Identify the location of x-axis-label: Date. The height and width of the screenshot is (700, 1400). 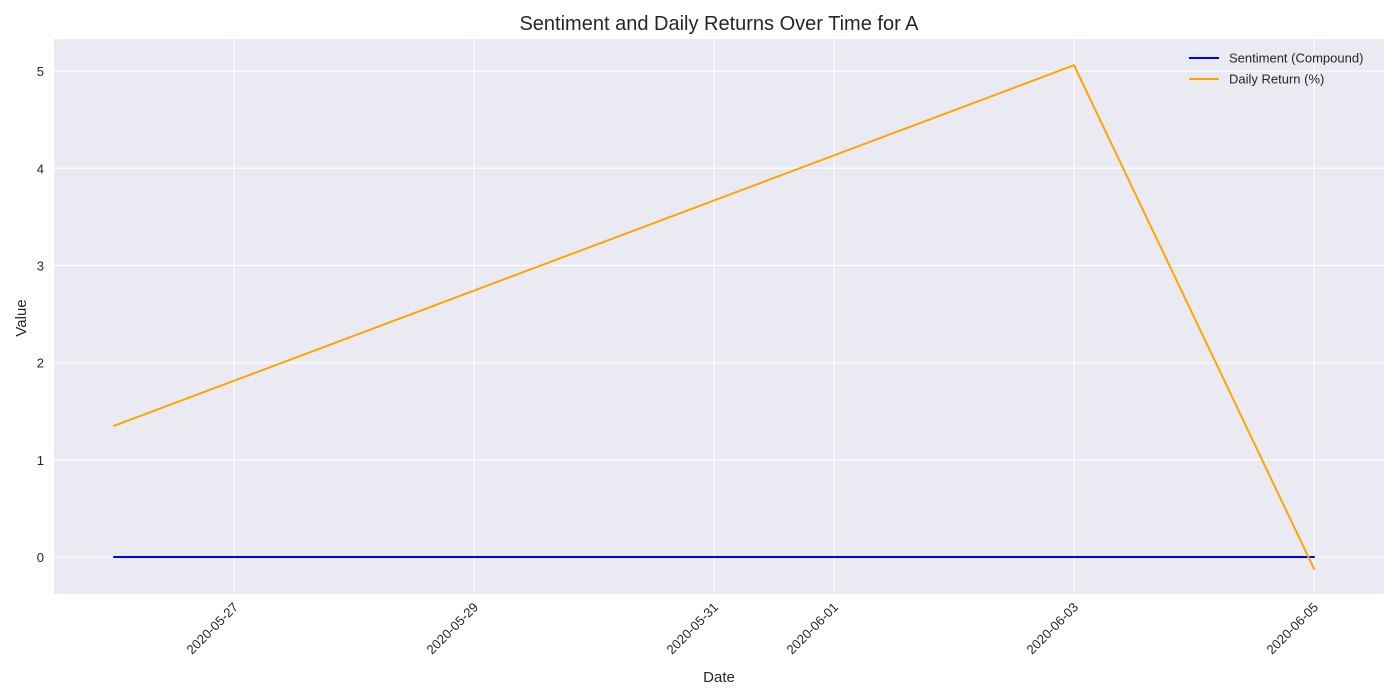
(719, 677).